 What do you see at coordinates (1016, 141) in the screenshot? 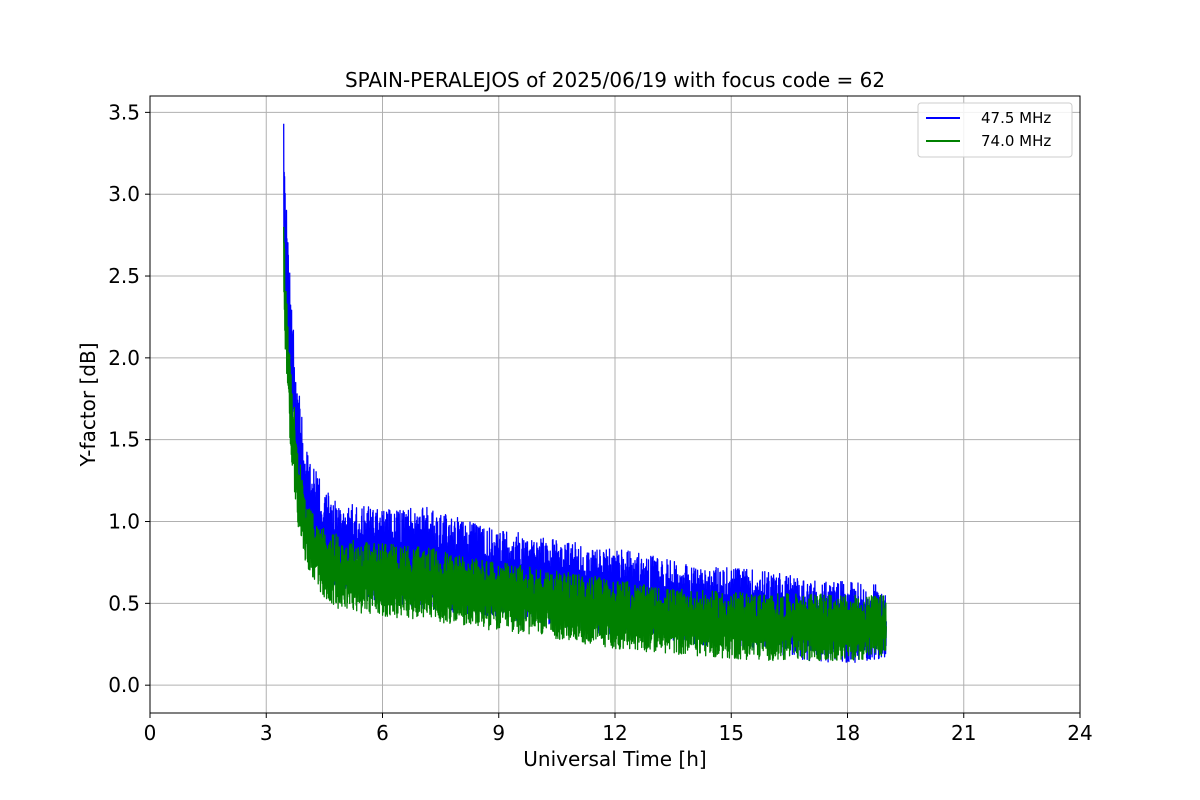
I see `legend-label: 74.0 MHz` at bounding box center [1016, 141].